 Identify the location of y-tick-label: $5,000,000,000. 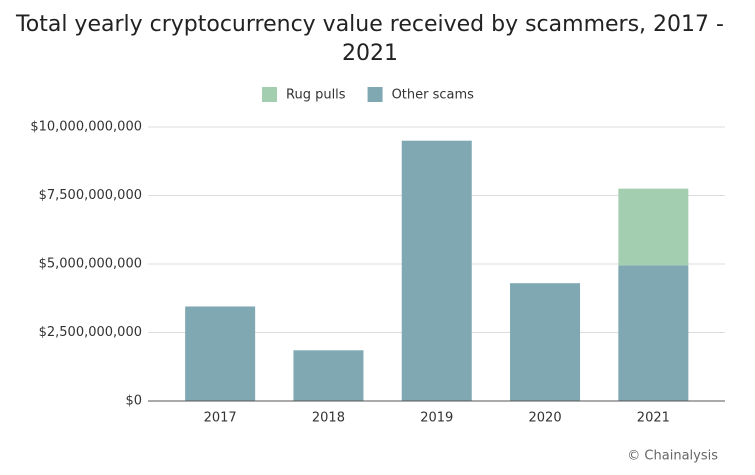
(90, 264).